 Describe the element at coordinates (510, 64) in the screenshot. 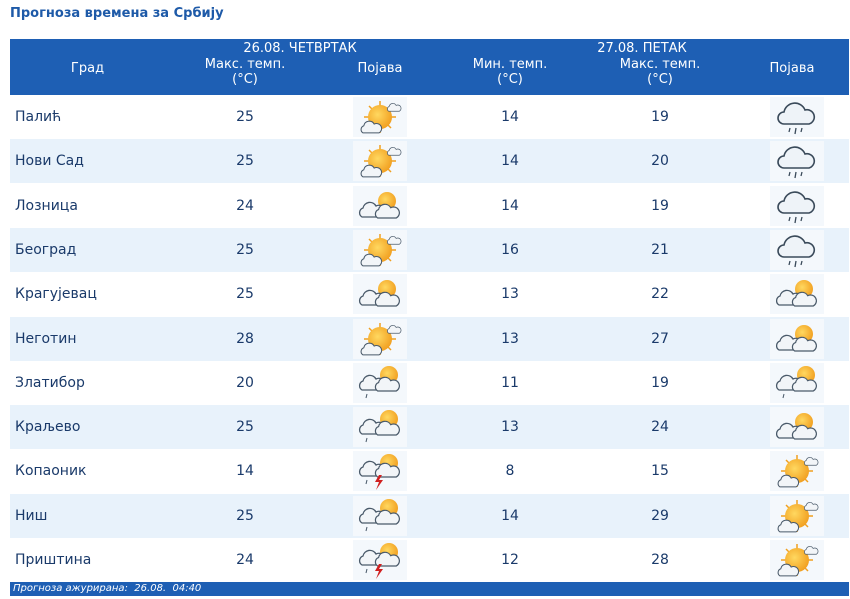

I see `column-header: Мин. темп.` at that location.